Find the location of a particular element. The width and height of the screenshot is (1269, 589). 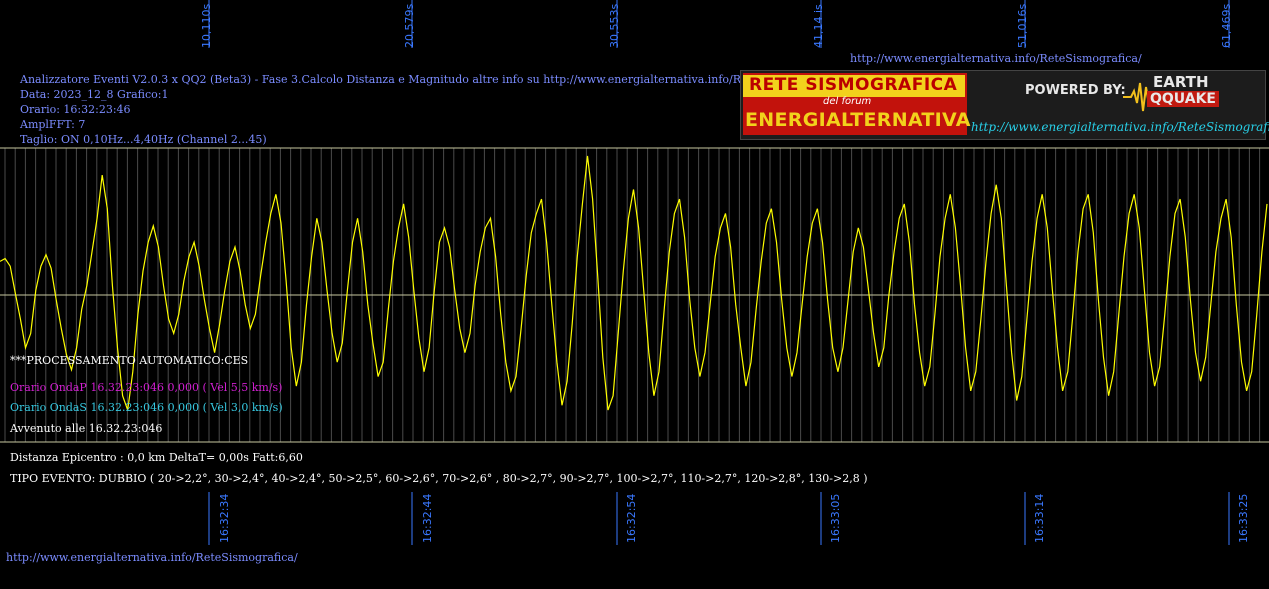

auto-processing-label: ***PROCESSAMENTO AUTOMATICO:CES is located at coordinates (129, 360).